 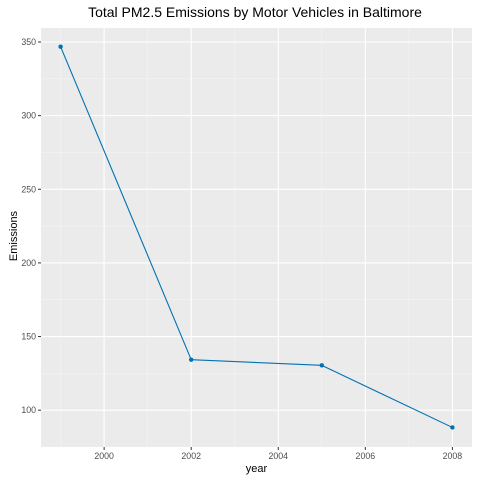 I want to click on y-tick-label: 300, so click(x=28, y=116).